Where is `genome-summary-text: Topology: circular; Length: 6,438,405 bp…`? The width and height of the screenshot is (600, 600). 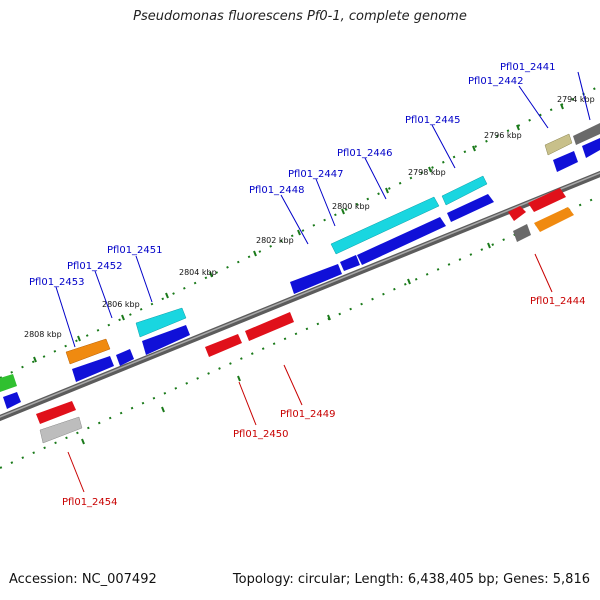 genome-summary-text: Topology: circular; Length: 6,438,405 bp… is located at coordinates (411, 579).